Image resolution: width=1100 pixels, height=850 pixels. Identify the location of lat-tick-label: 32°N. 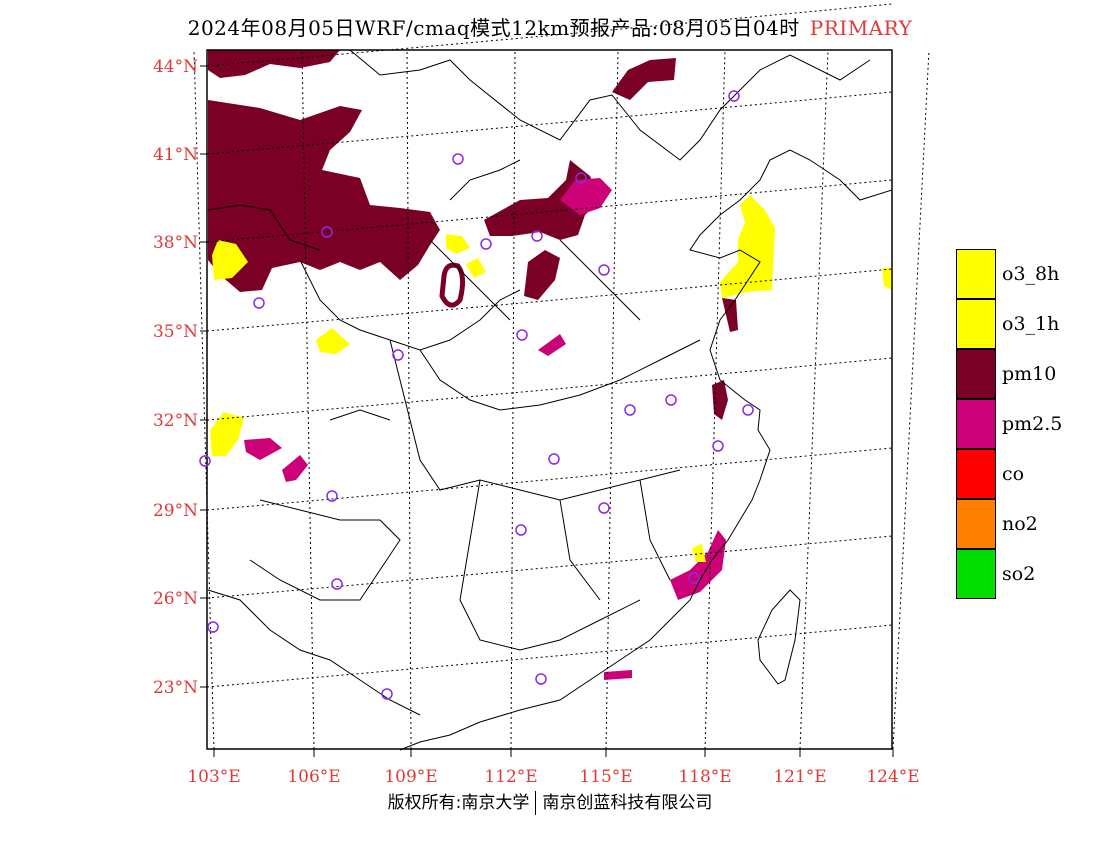
(175, 421).